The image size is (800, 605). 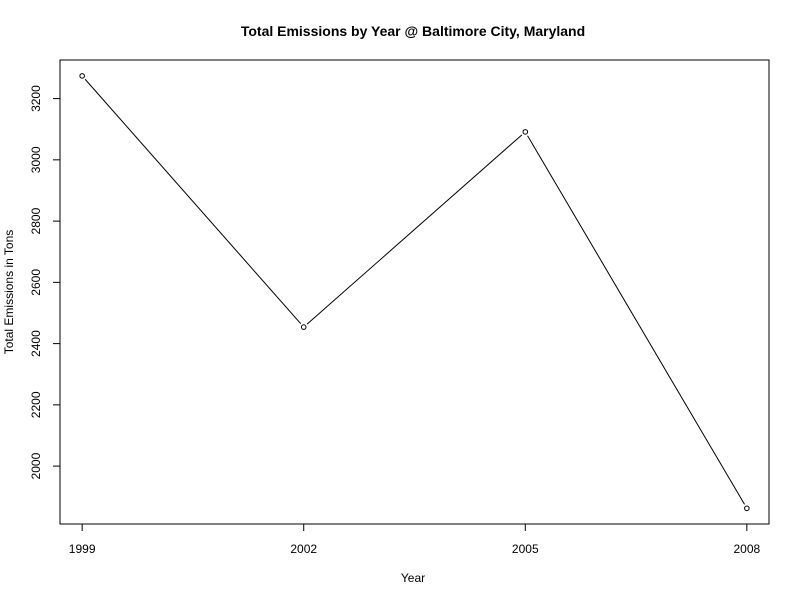 I want to click on y-tick-label: 2200, so click(x=36, y=404).